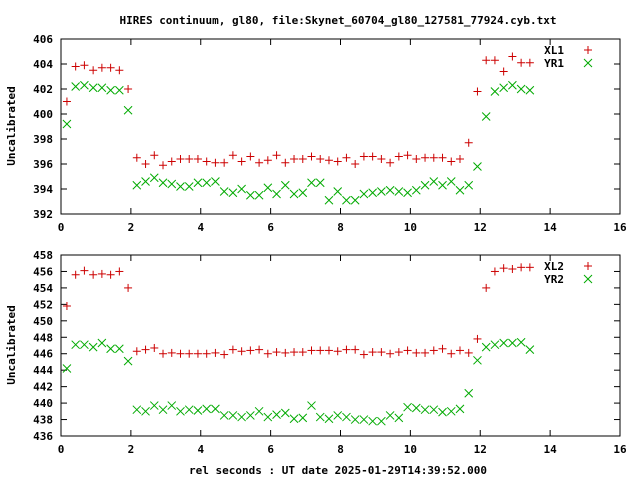 The image size is (640, 480). Describe the element at coordinates (200, 449) in the screenshot. I see `x-tick-label: 4` at that location.